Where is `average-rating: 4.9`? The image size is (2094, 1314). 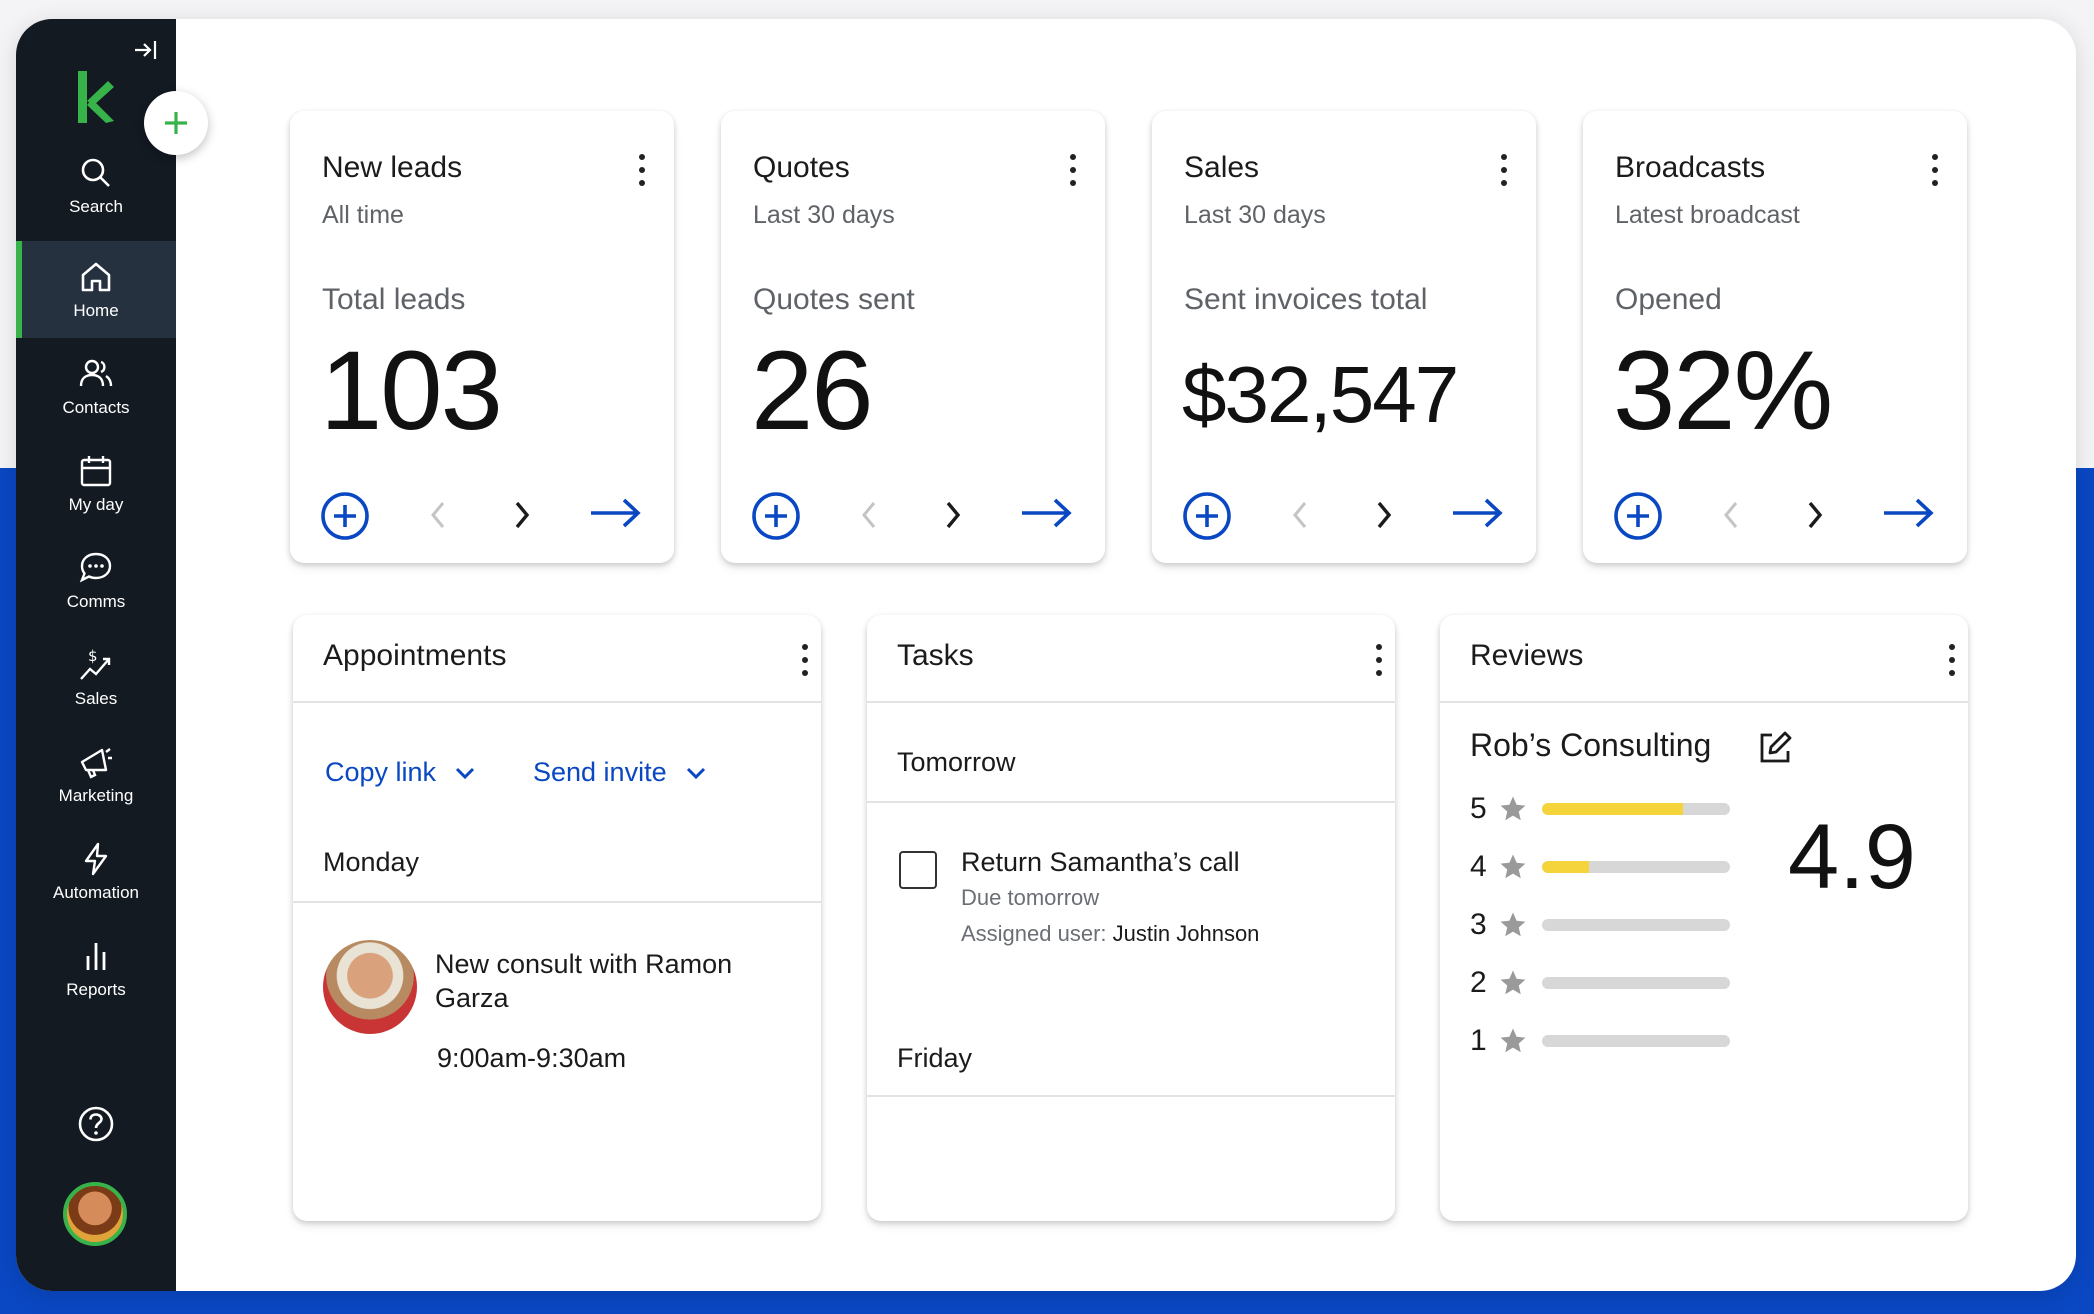 average-rating: 4.9 is located at coordinates (1852, 857).